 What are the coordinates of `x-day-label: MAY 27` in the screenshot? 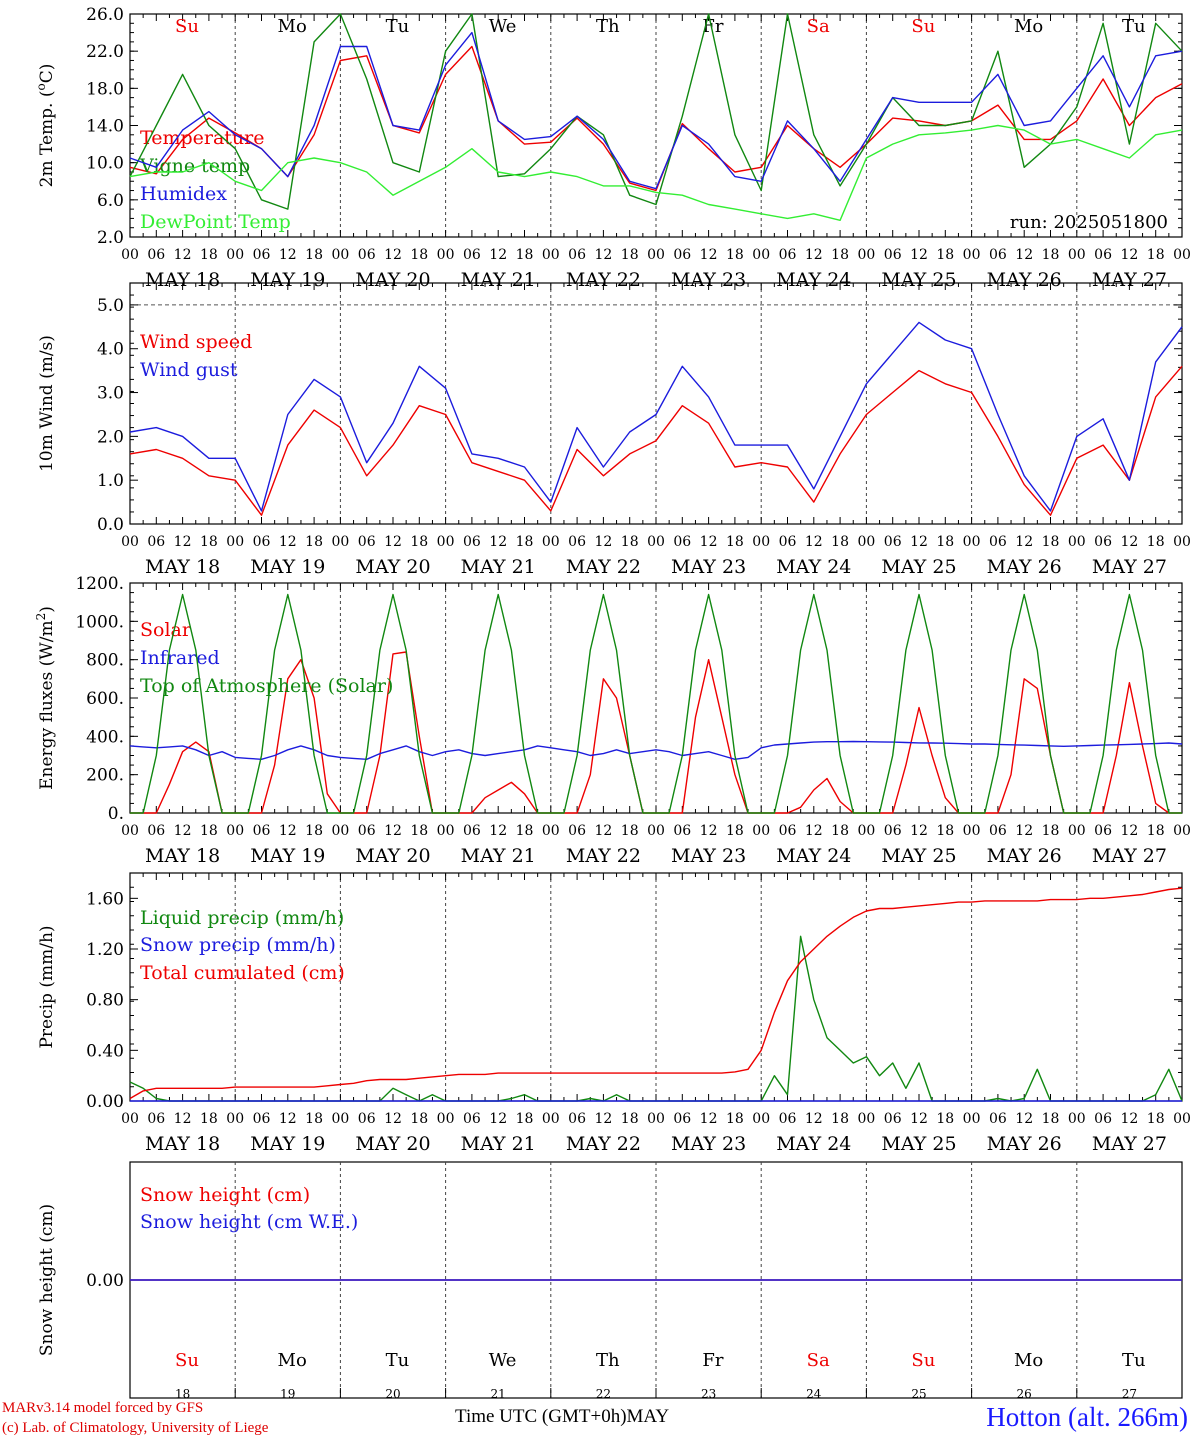 It's located at (1129, 1144).